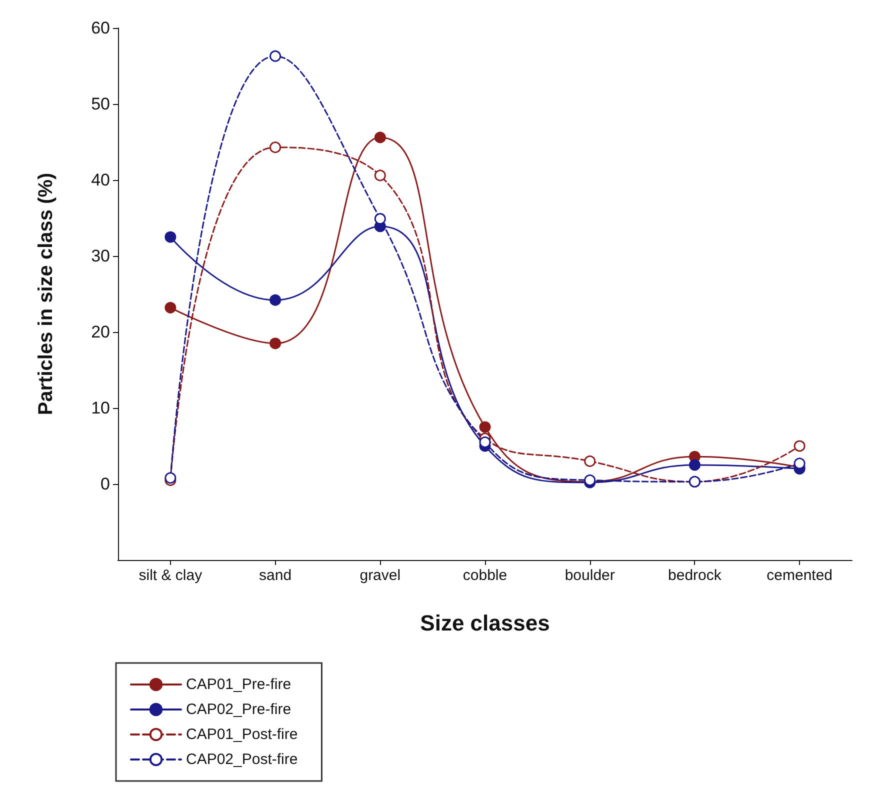 The height and width of the screenshot is (802, 885). I want to click on x-tick-label: cobble, so click(485, 575).